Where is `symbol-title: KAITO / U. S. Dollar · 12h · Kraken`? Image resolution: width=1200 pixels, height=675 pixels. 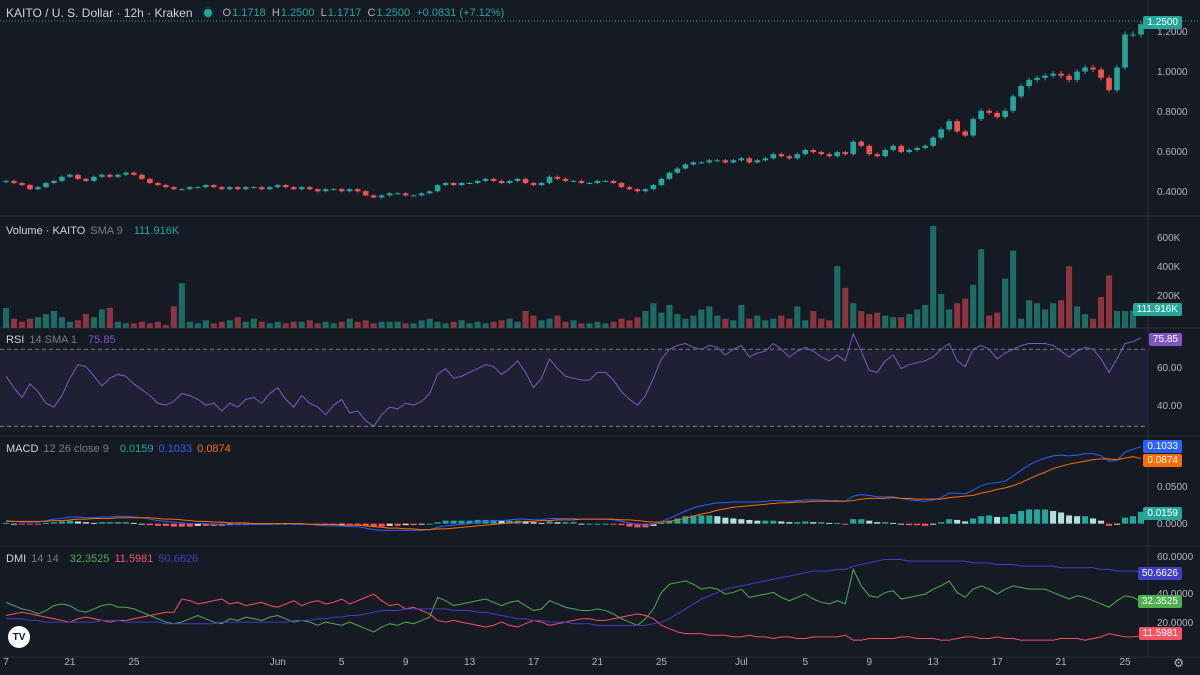 symbol-title: KAITO / U. S. Dollar · 12h · Kraken is located at coordinates (99, 13).